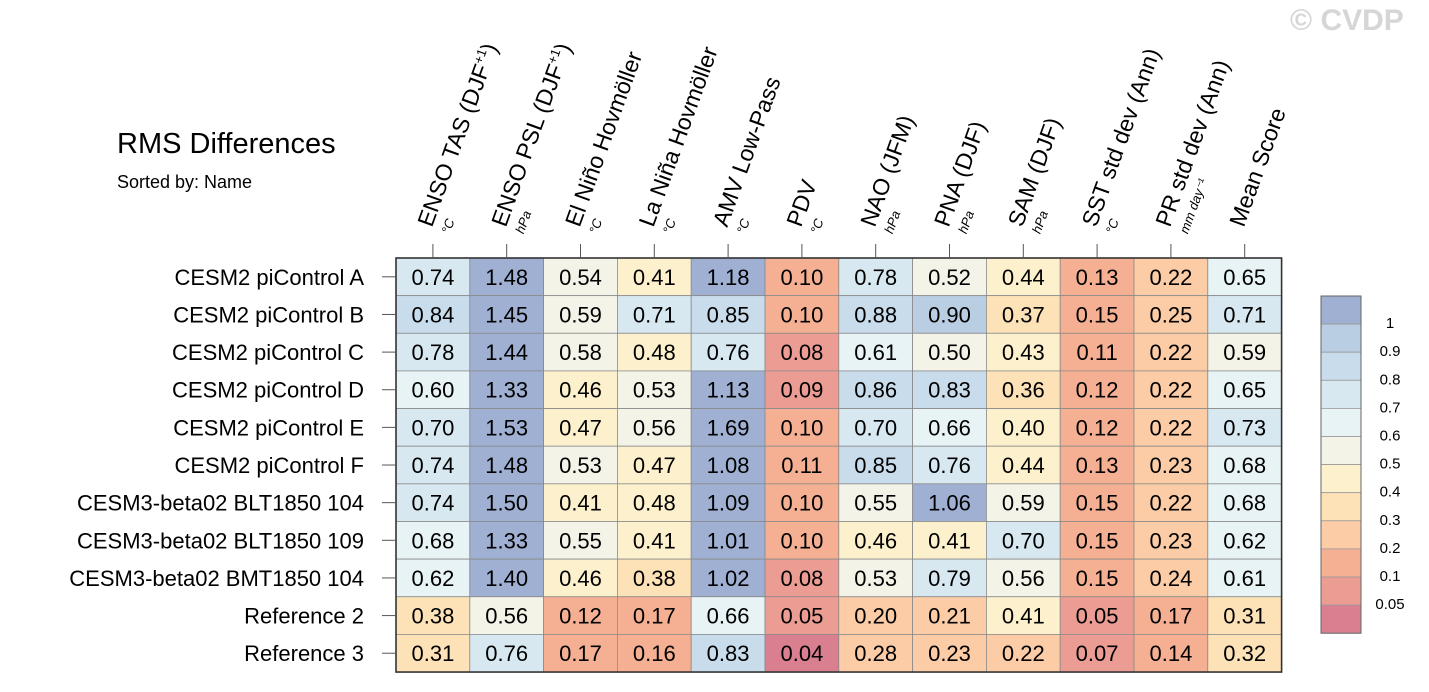  I want to click on cell-value: 1.08, so click(728, 465).